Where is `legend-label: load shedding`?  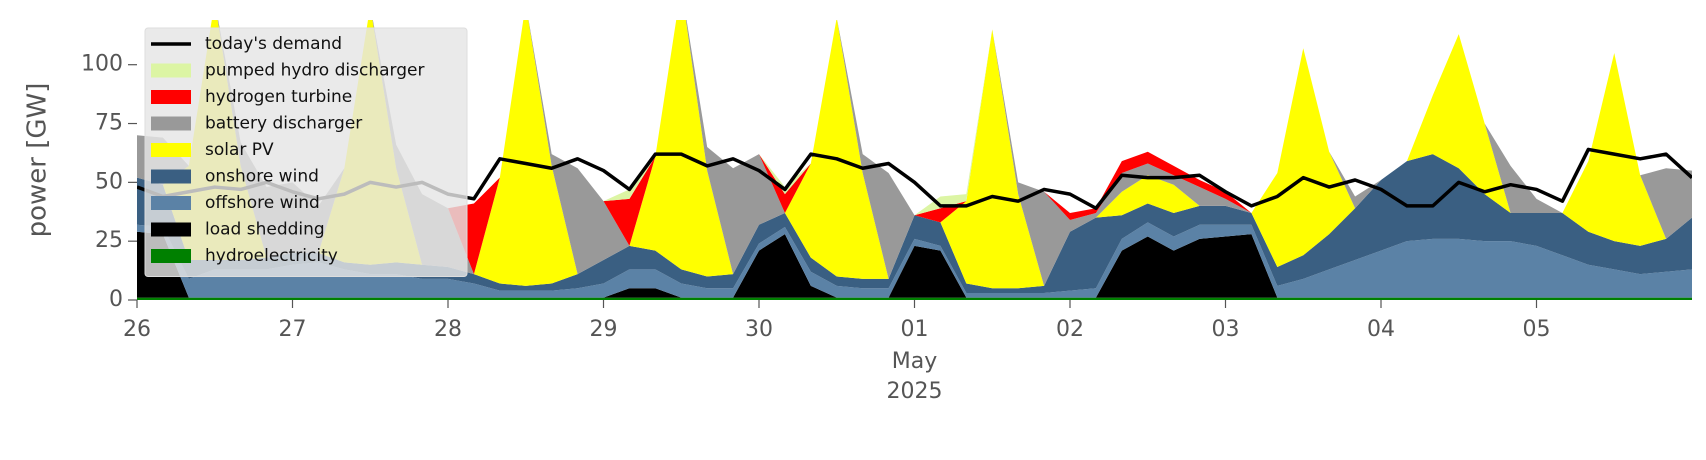
legend-label: load shedding is located at coordinates (265, 230).